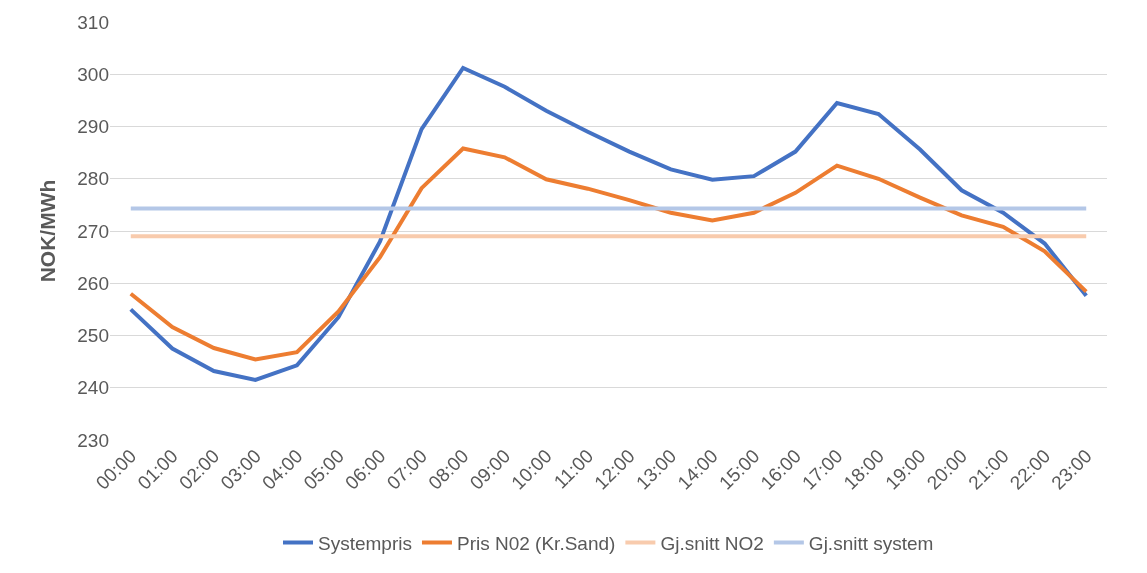 This screenshot has width=1147, height=573. Describe the element at coordinates (93, 388) in the screenshot. I see `y-tick-label: 240` at that location.